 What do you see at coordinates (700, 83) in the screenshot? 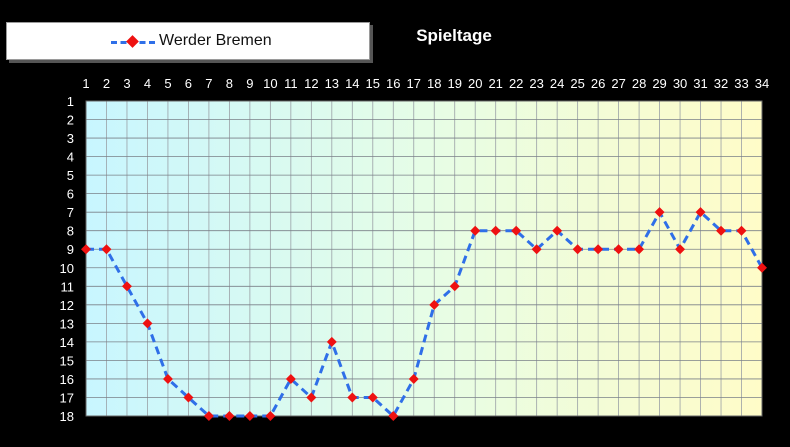
I see `x-tick-label: 31` at bounding box center [700, 83].